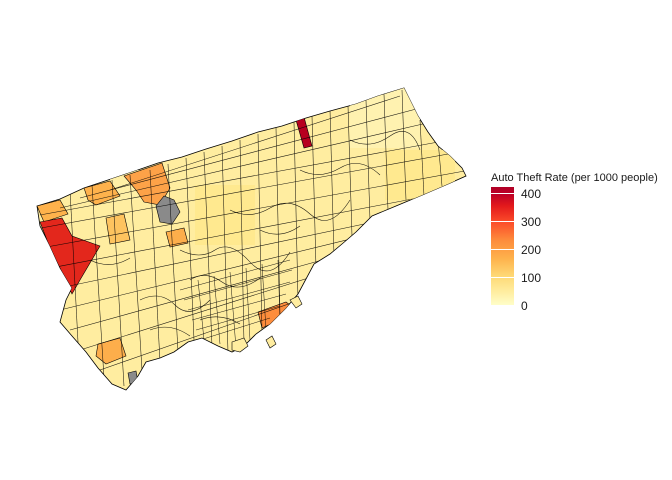  What do you see at coordinates (531, 250) in the screenshot?
I see `legend-label-200: 200` at bounding box center [531, 250].